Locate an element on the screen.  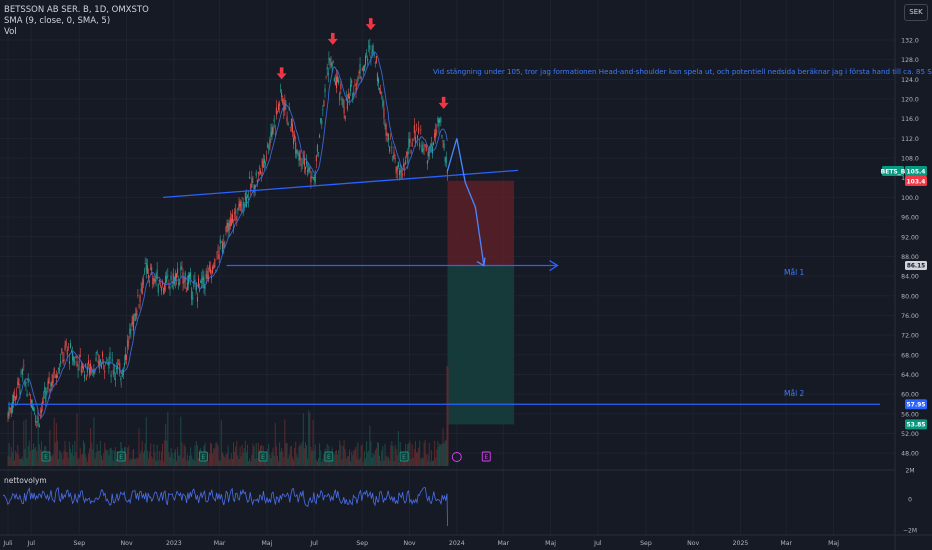
currency-button: SEK is located at coordinates (916, 12).